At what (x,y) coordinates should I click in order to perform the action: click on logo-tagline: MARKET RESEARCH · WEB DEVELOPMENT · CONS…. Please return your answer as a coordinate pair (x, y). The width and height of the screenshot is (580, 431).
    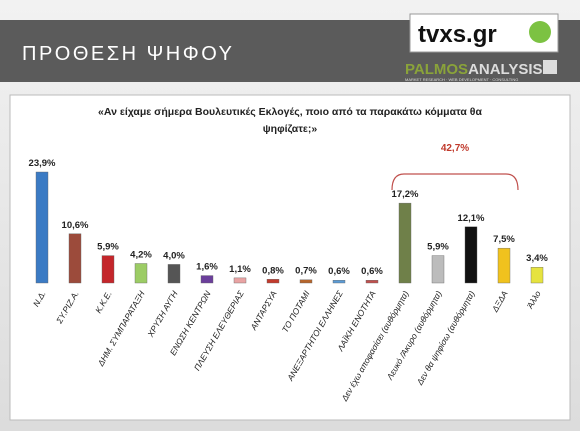
    Looking at the image, I should click on (461, 79).